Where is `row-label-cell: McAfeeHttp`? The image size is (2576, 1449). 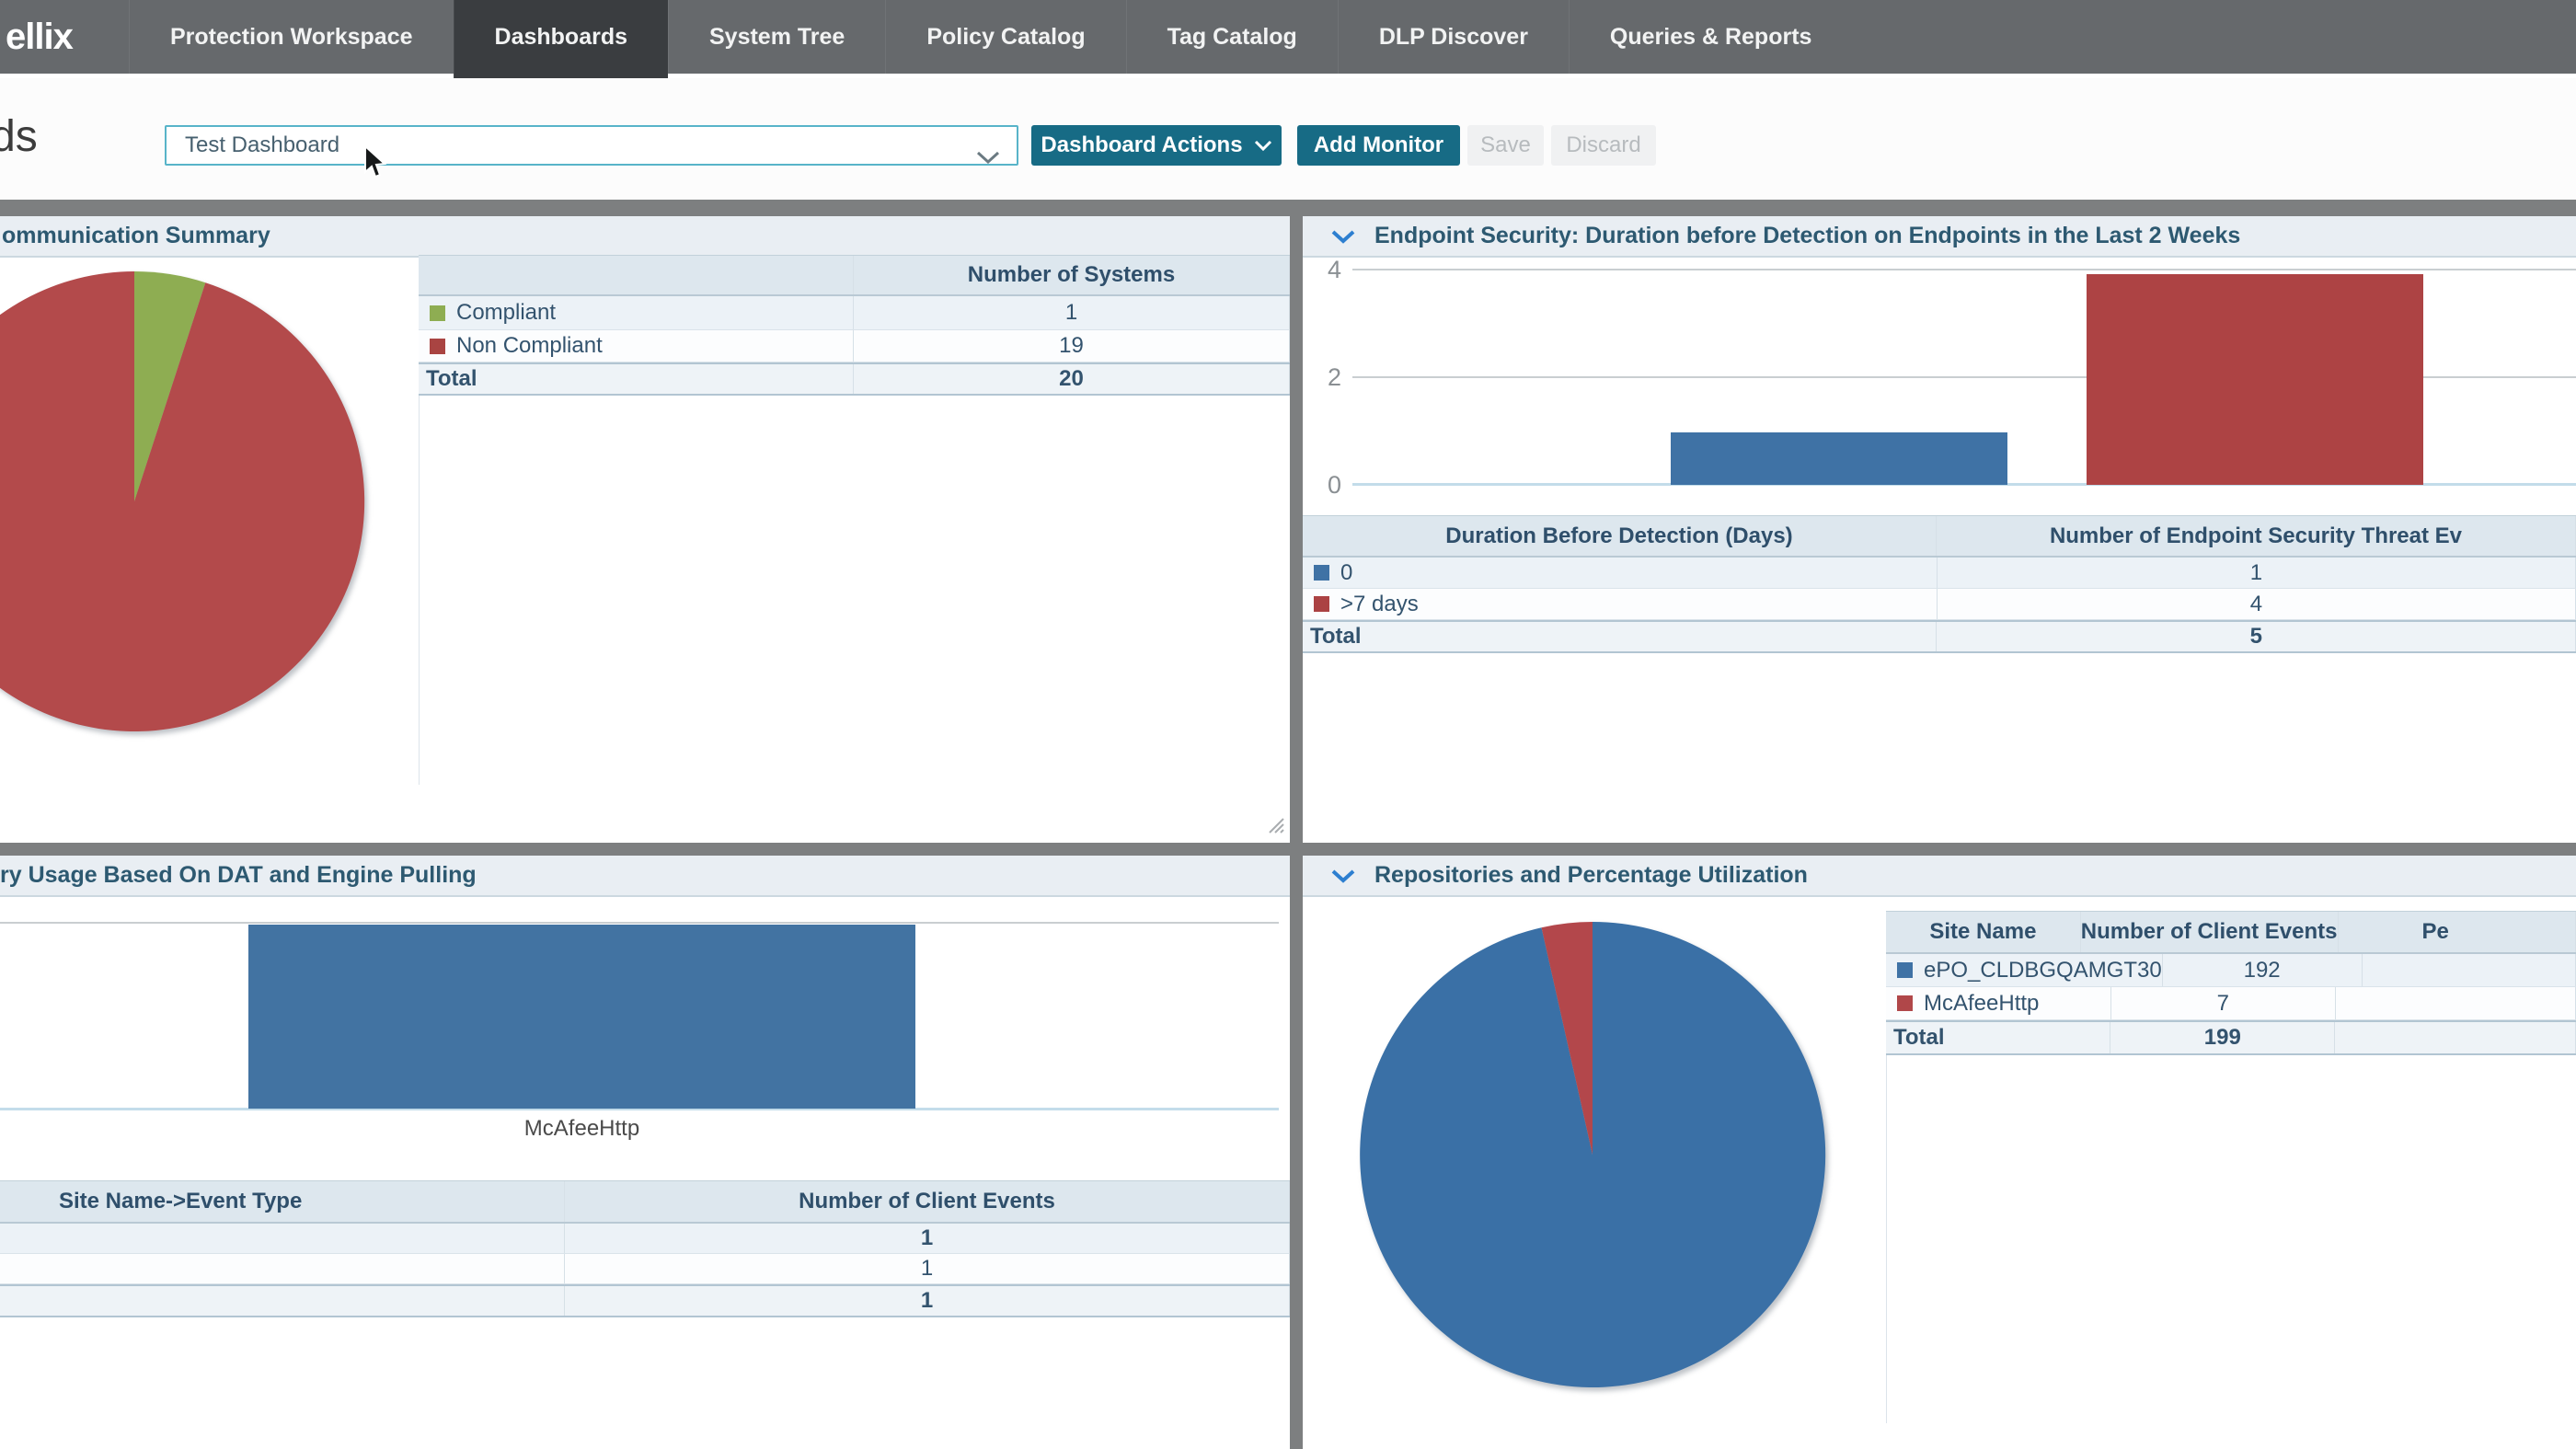 row-label-cell: McAfeeHttp is located at coordinates (1998, 1003).